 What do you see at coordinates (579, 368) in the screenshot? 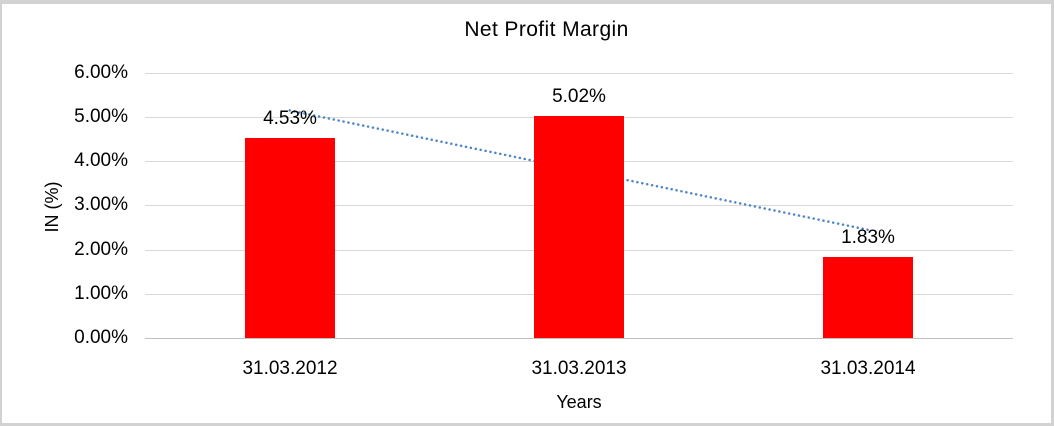
I see `x-category-label: 31.03.2013` at bounding box center [579, 368].